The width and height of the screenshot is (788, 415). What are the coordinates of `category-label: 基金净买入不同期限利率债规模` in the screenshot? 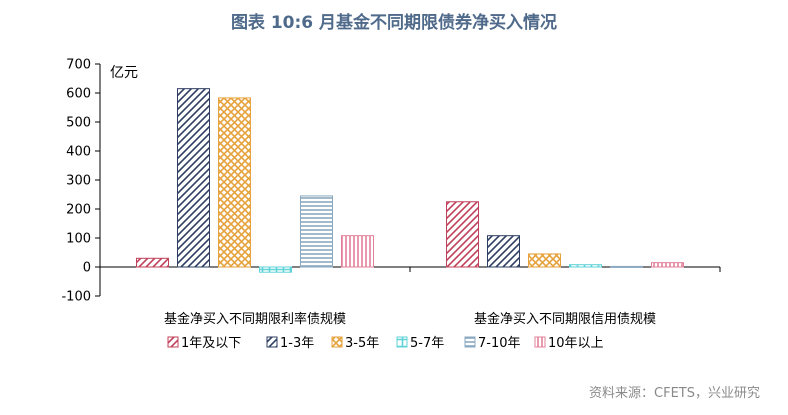 It's located at (255, 319).